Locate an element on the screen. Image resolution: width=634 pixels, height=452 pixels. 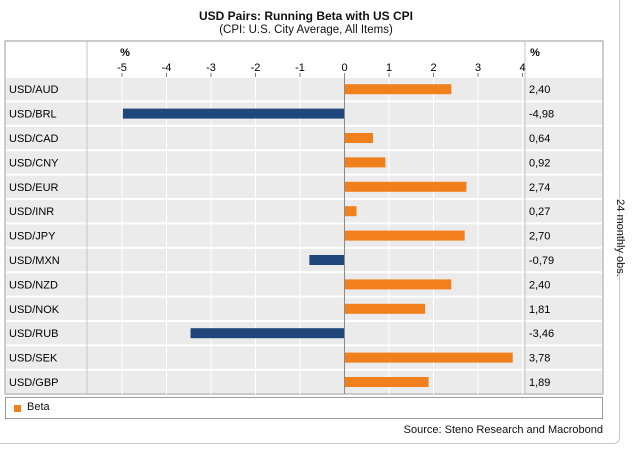
value-label: -0,79 is located at coordinates (541, 261).